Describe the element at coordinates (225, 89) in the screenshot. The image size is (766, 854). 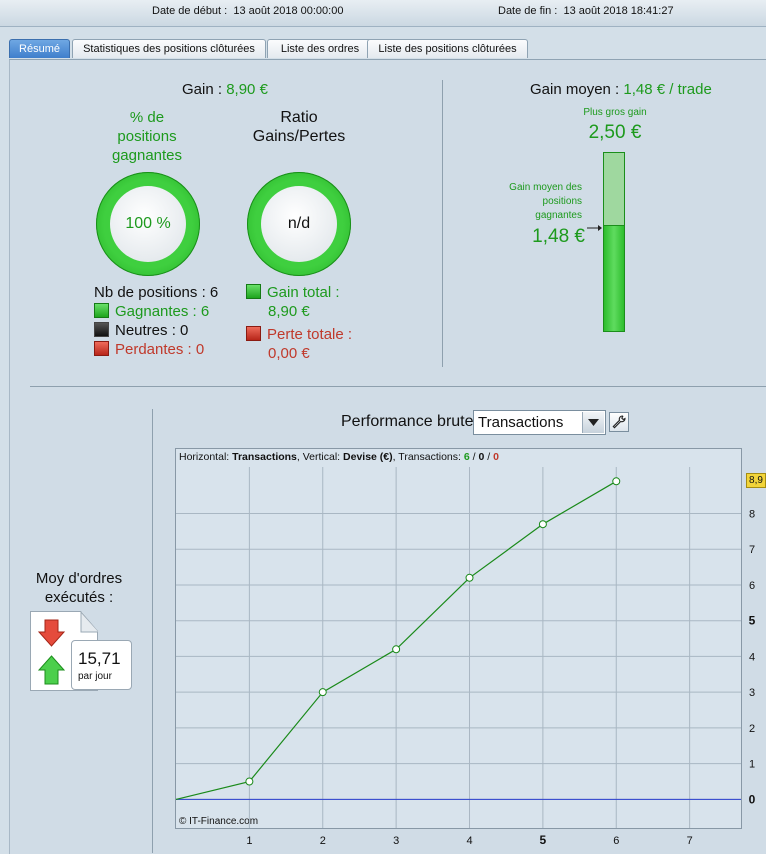
I see `gain-line: Gain : 8,90 €` at that location.